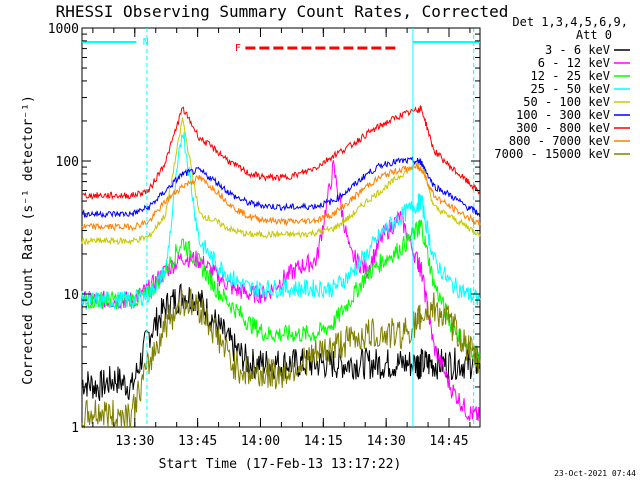  I want to click on flag-label-f: F, so click(238, 48).